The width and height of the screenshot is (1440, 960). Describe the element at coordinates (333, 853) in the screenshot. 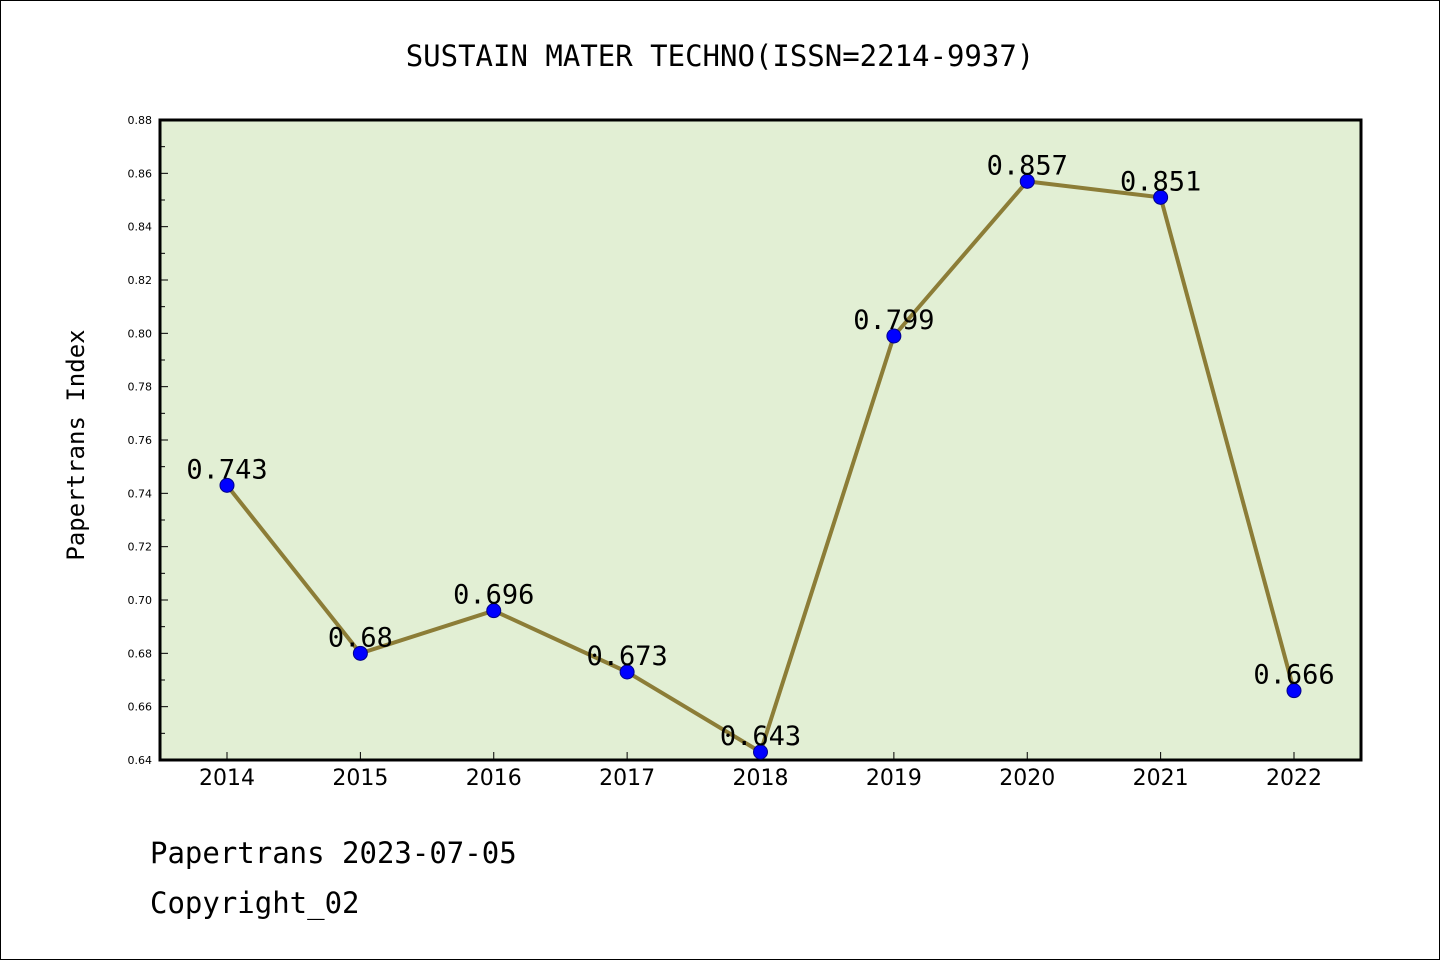

I see `footer-date: Papertrans 2023-07-05` at that location.